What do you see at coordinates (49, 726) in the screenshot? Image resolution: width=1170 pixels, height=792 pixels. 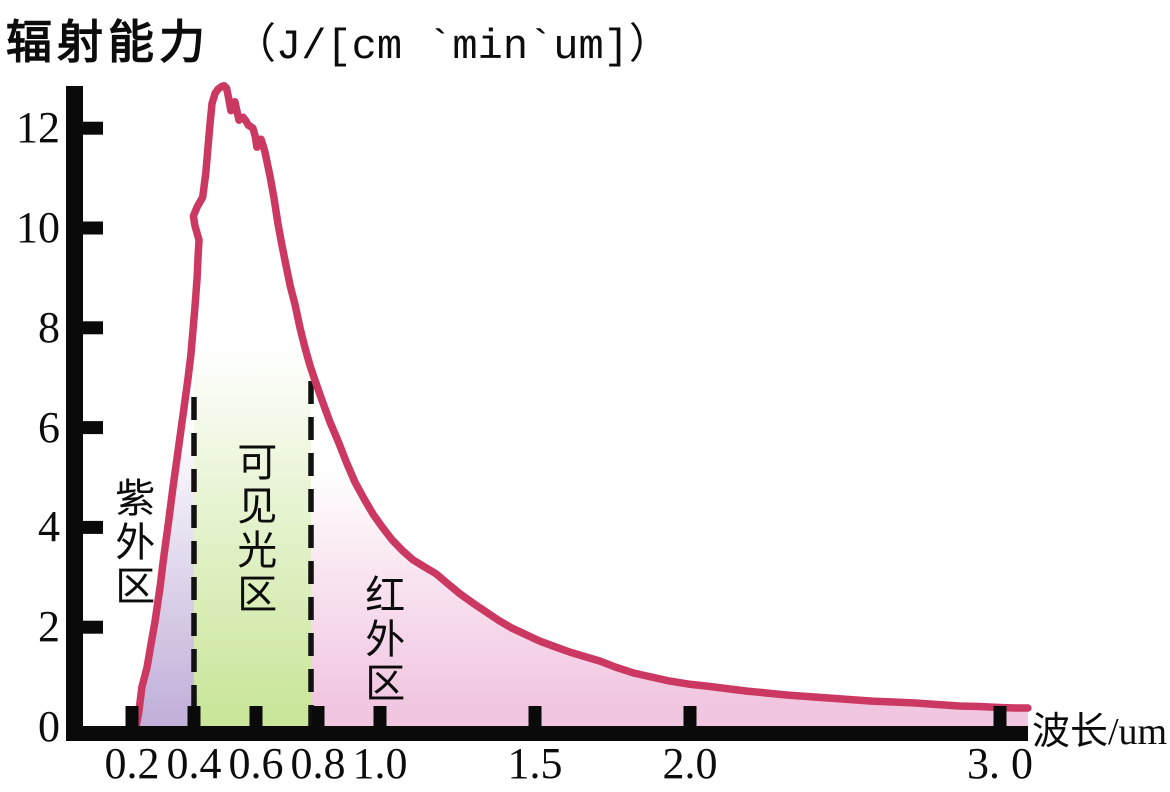 I see `y-tick-label-0: 0` at bounding box center [49, 726].